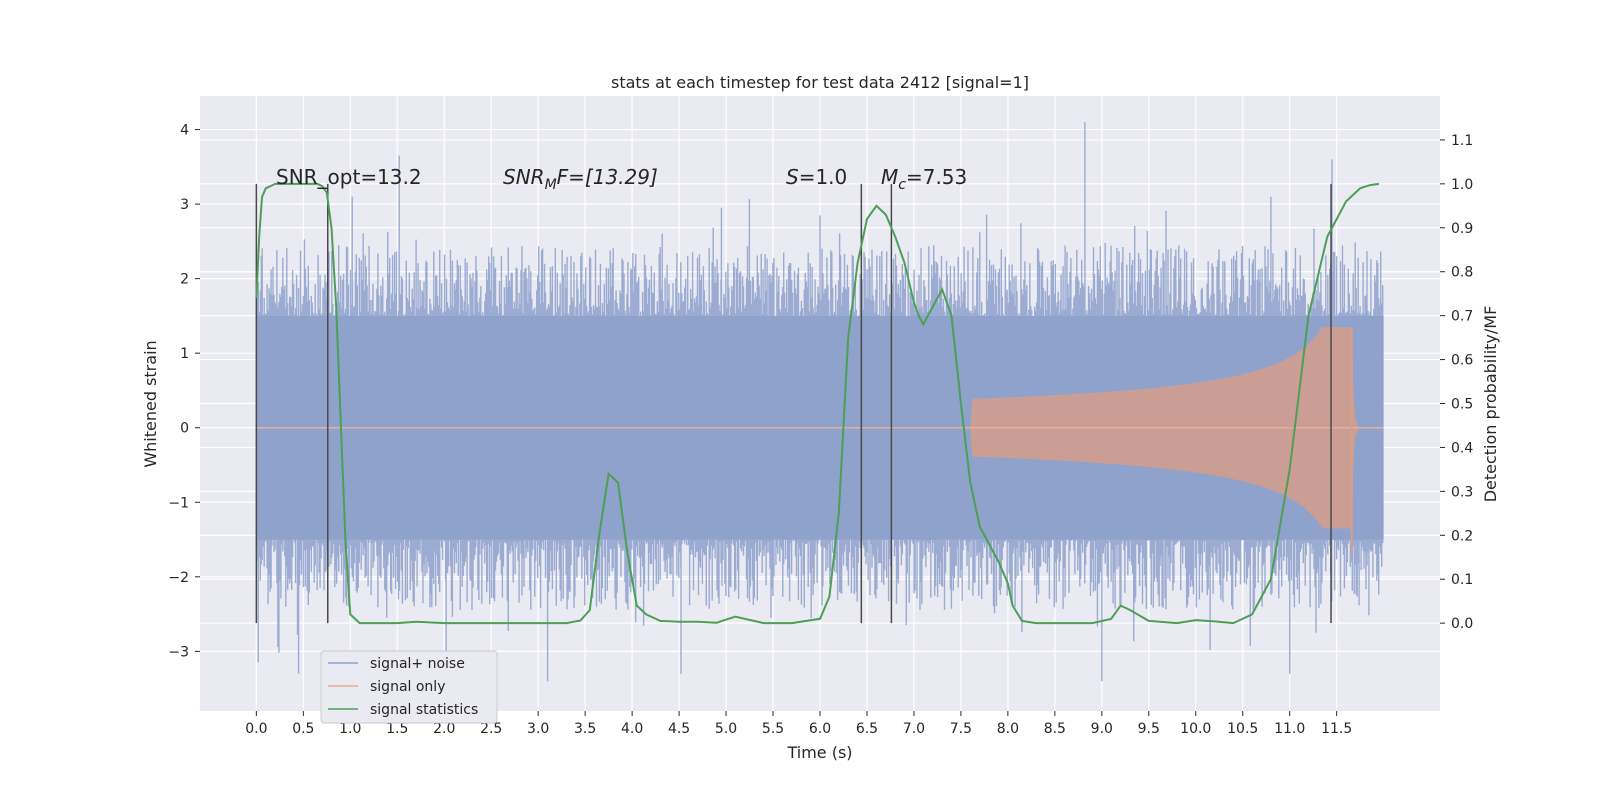 This screenshot has width=1600, height=800. Describe the element at coordinates (1008, 729) in the screenshot. I see `x-tick-label: 8.0` at that location.